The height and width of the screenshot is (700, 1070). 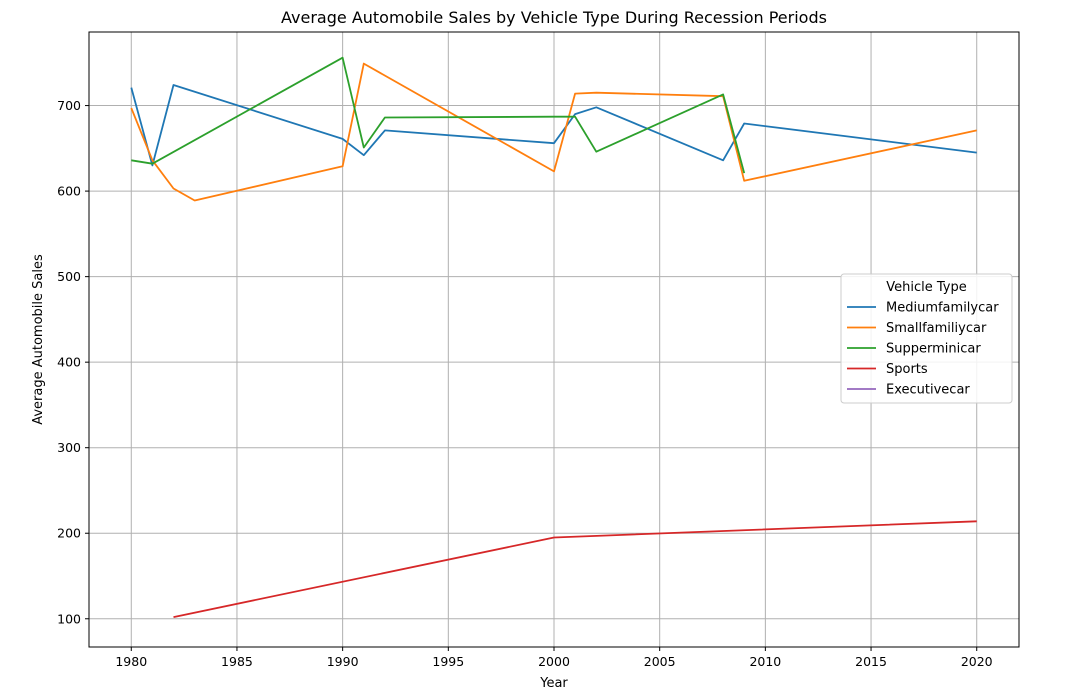 What do you see at coordinates (907, 369) in the screenshot?
I see `legend-label-sports: Sports` at bounding box center [907, 369].